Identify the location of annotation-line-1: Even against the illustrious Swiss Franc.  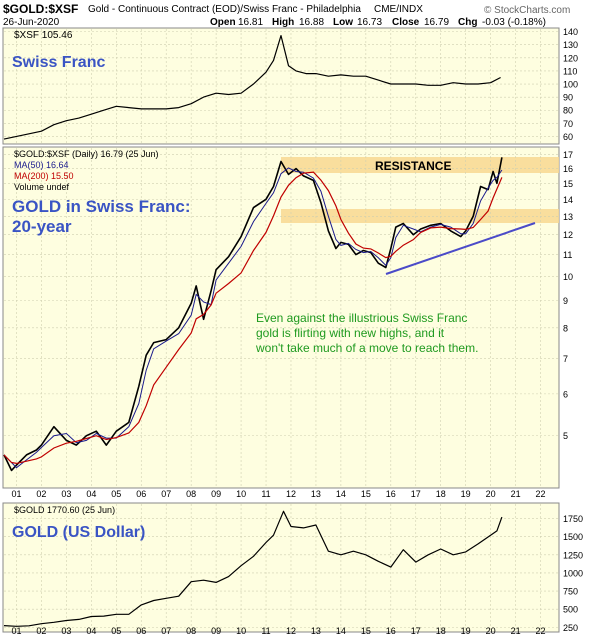
(361, 318).